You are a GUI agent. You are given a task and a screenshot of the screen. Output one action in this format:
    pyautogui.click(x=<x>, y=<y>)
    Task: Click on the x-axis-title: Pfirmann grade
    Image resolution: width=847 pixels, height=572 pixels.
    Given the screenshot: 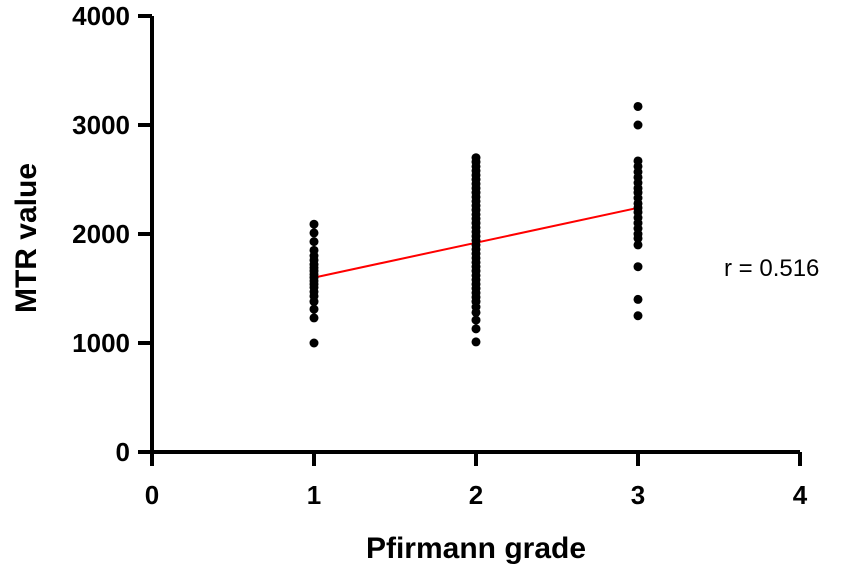 What is the action you would take?
    pyautogui.click(x=476, y=548)
    